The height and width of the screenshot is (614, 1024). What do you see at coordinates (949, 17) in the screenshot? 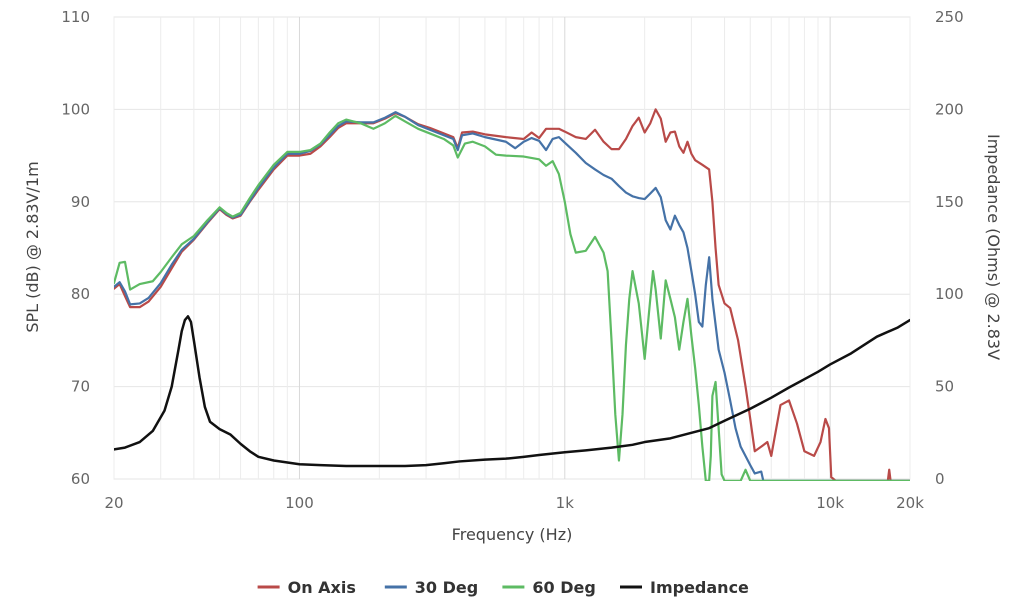
I see `y-right-tick-label: 250` at bounding box center [949, 17].